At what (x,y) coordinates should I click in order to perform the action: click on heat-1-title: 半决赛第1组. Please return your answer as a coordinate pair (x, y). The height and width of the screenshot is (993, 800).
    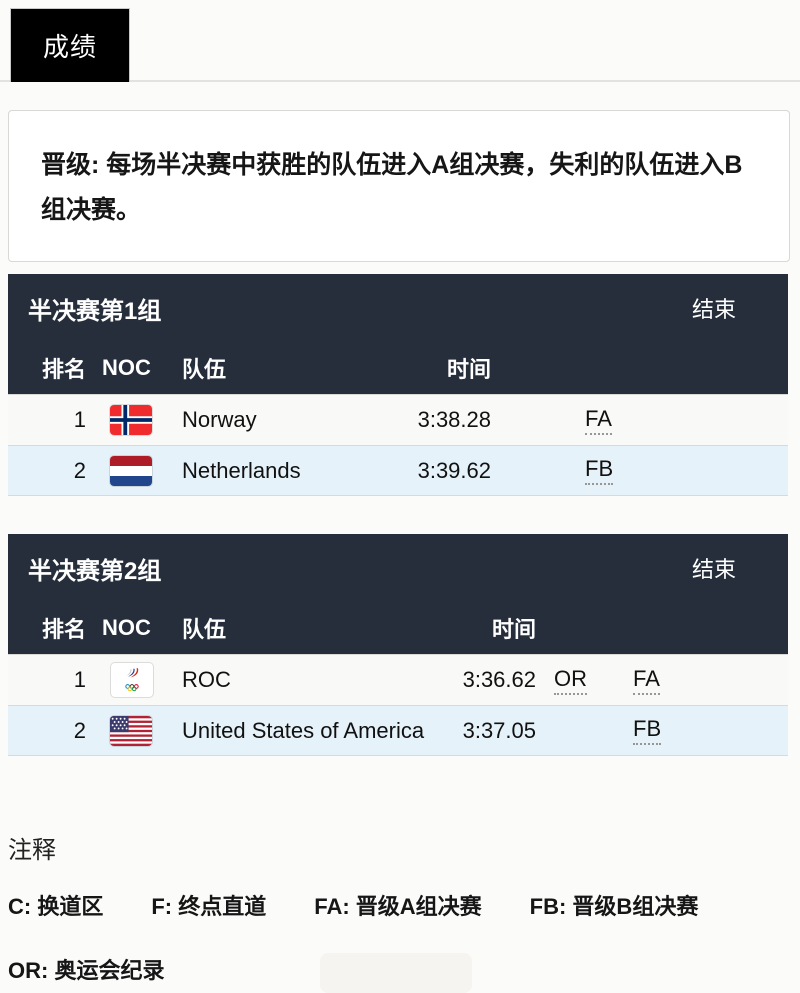
    Looking at the image, I should click on (95, 311).